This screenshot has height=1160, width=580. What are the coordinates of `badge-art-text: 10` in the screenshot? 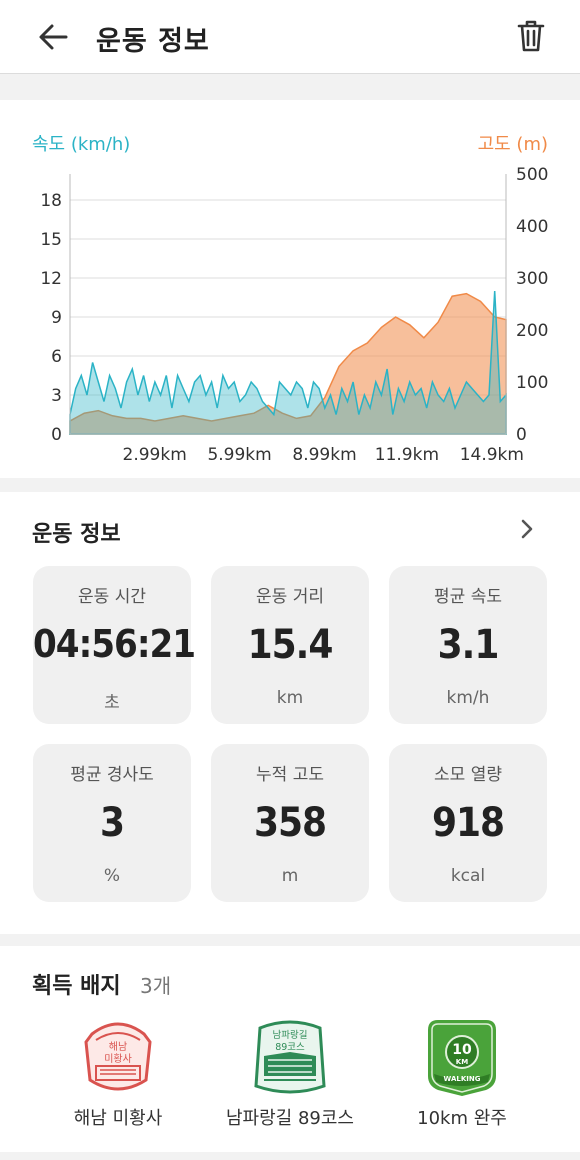 It's located at (462, 1050).